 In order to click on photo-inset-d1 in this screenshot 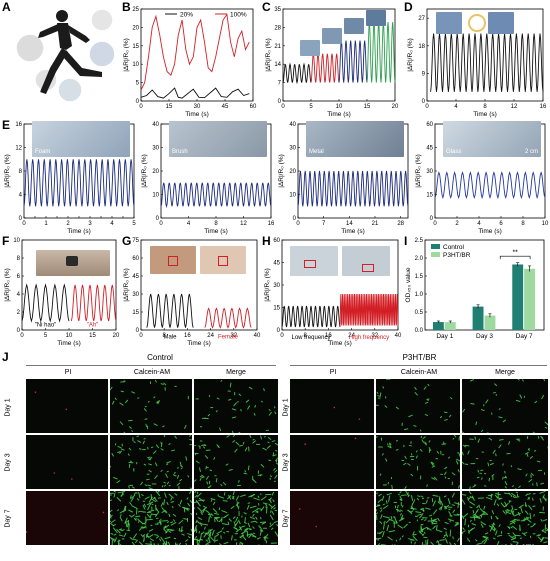, I will do `click(449, 23)`.